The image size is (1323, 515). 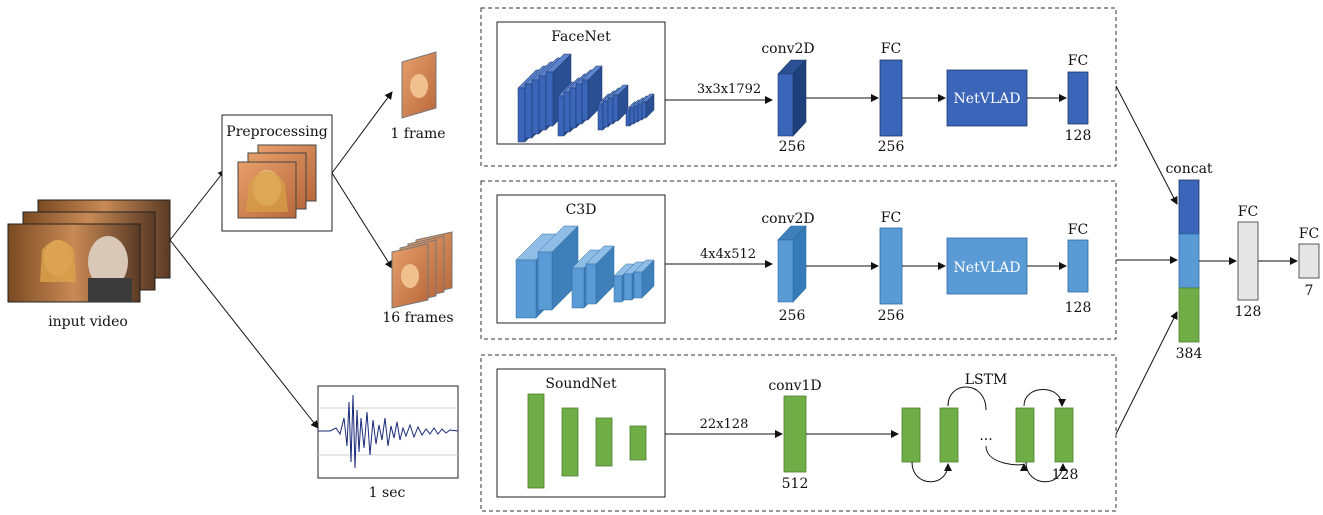 I want to click on arrow-input-to-audio, so click(x=244, y=334).